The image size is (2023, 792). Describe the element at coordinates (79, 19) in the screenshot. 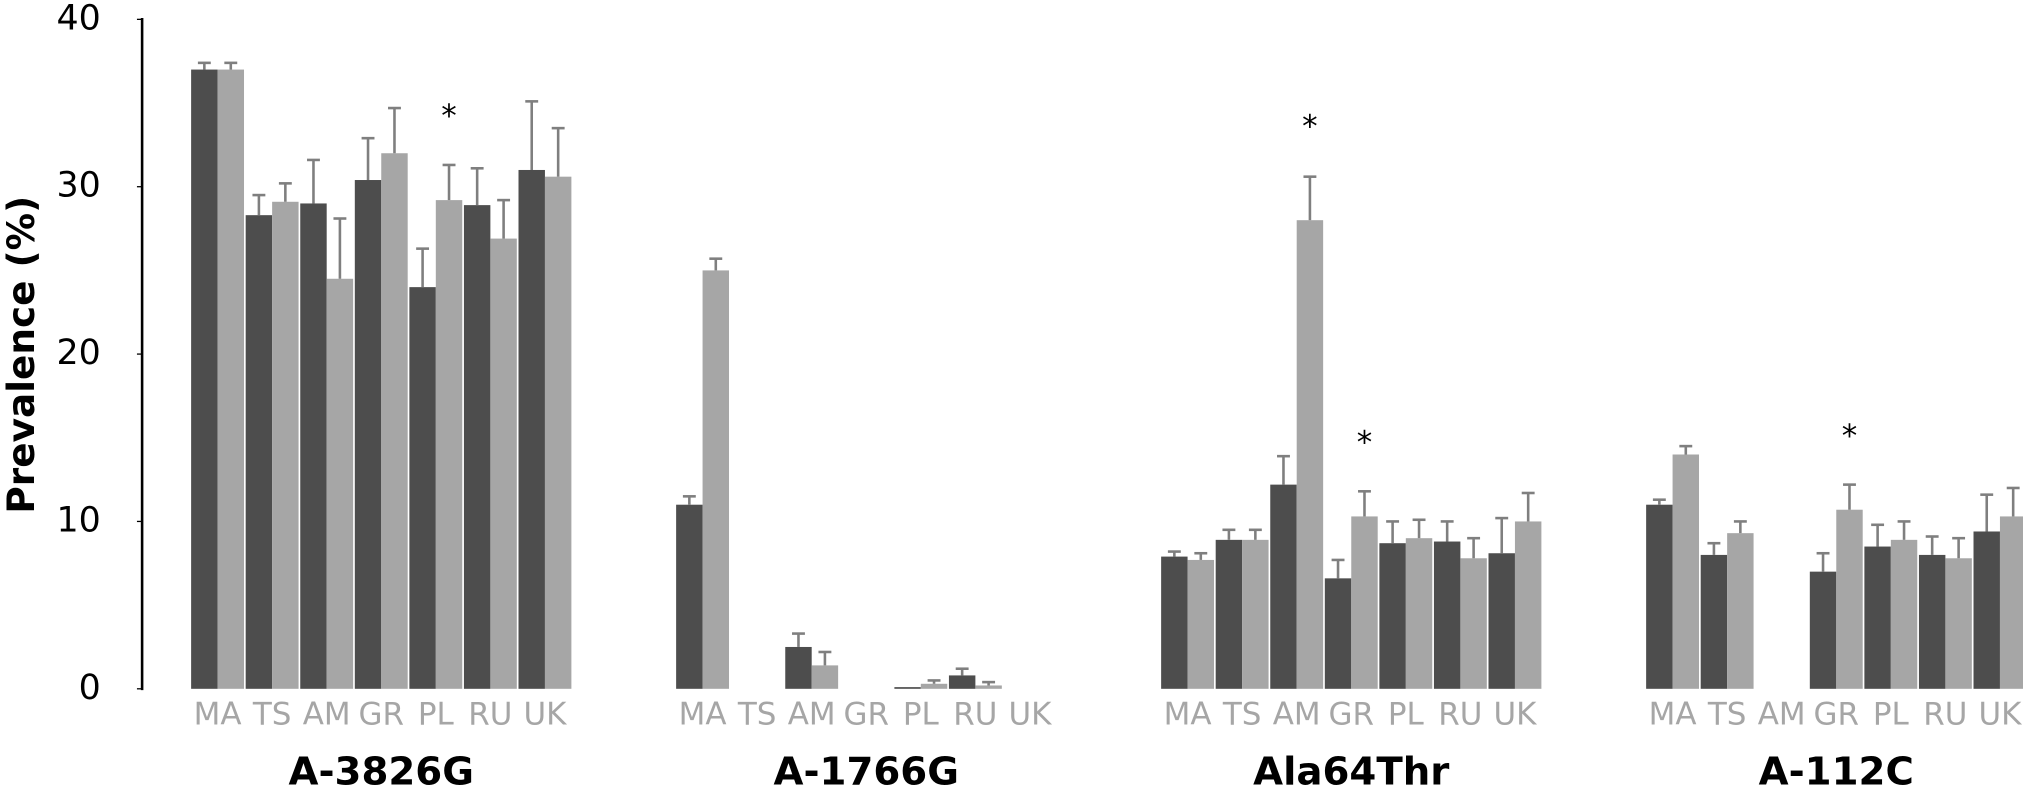

I see `y-tick-label: 40` at that location.